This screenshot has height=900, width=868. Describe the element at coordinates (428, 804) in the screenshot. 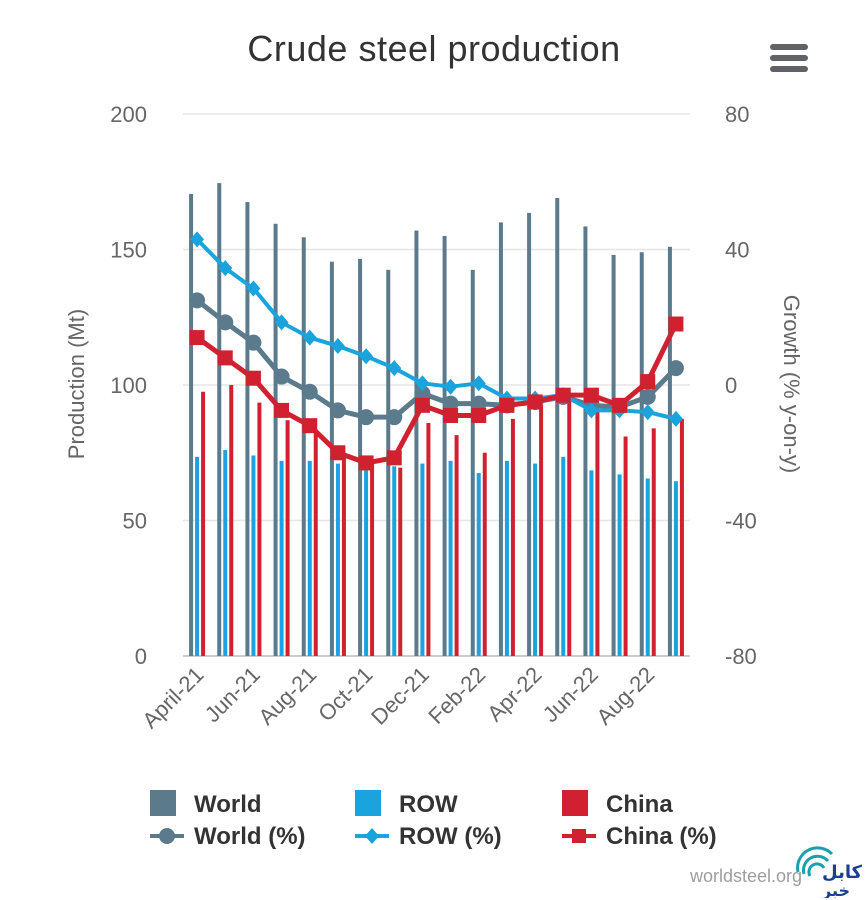

I see `legend-label: ROW` at that location.